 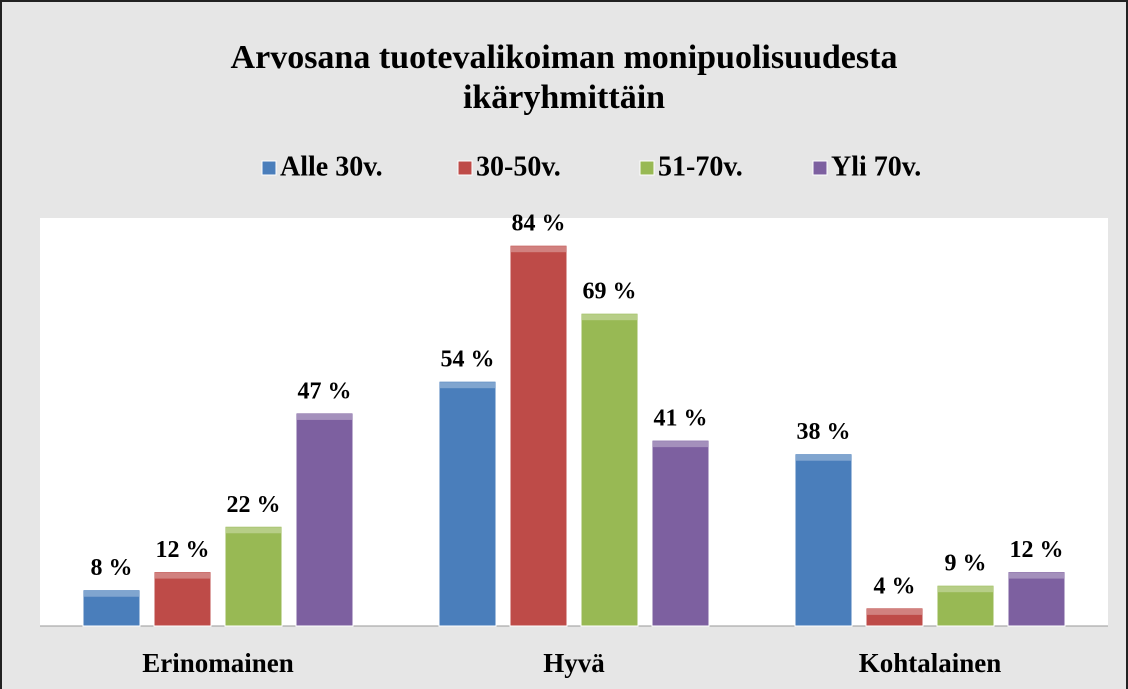 I want to click on data-label: 8 %, so click(x=112, y=568).